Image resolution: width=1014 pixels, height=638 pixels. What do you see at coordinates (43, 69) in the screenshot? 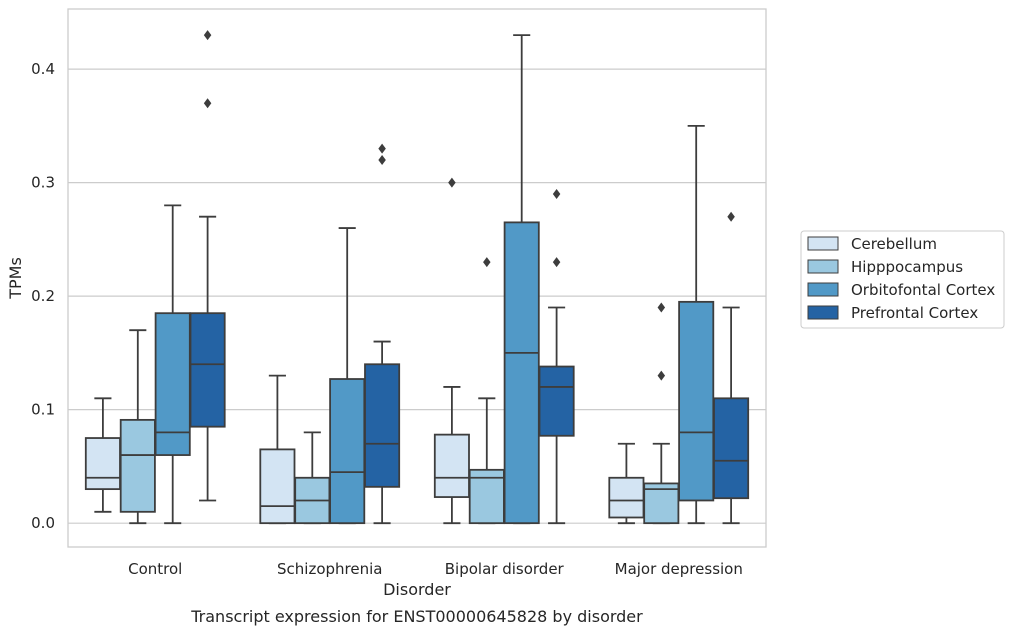
I see `y-tick-label: 0.4` at bounding box center [43, 69].